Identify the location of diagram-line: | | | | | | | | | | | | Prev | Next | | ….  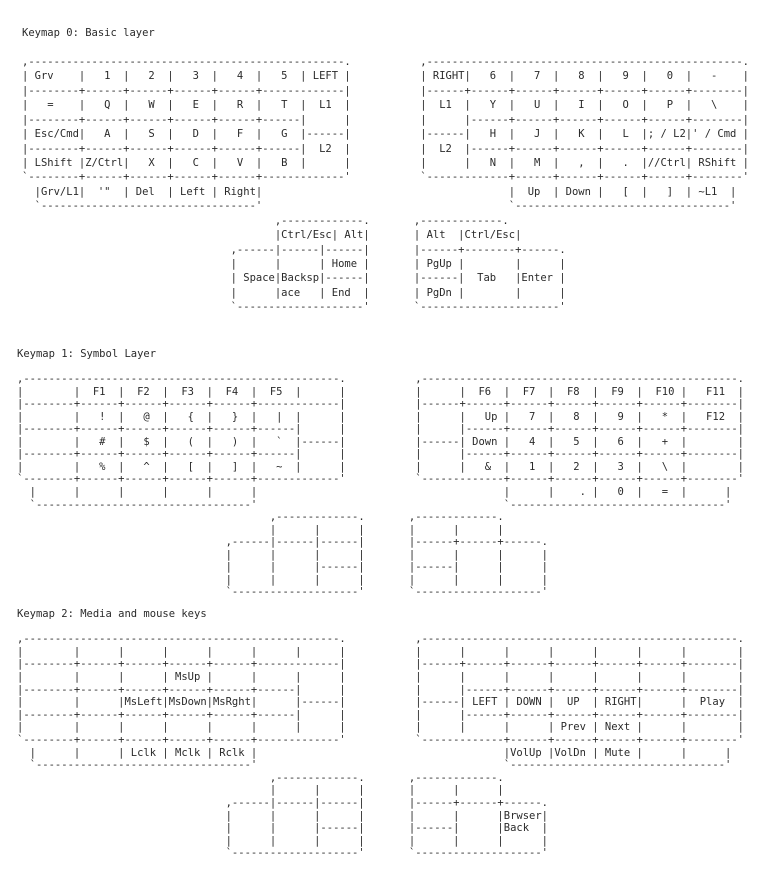
(380, 727).